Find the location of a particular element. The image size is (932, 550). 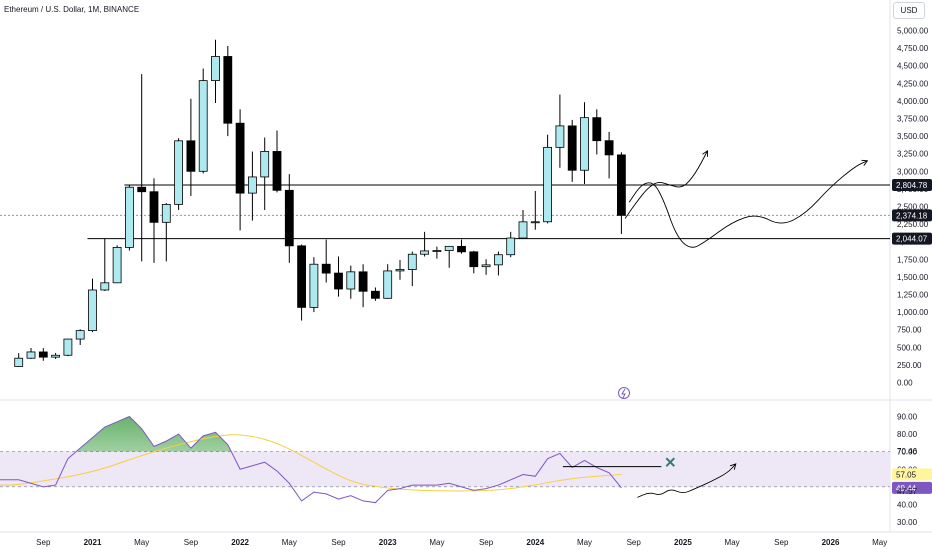

time-tick-label: 2021 is located at coordinates (93, 542).